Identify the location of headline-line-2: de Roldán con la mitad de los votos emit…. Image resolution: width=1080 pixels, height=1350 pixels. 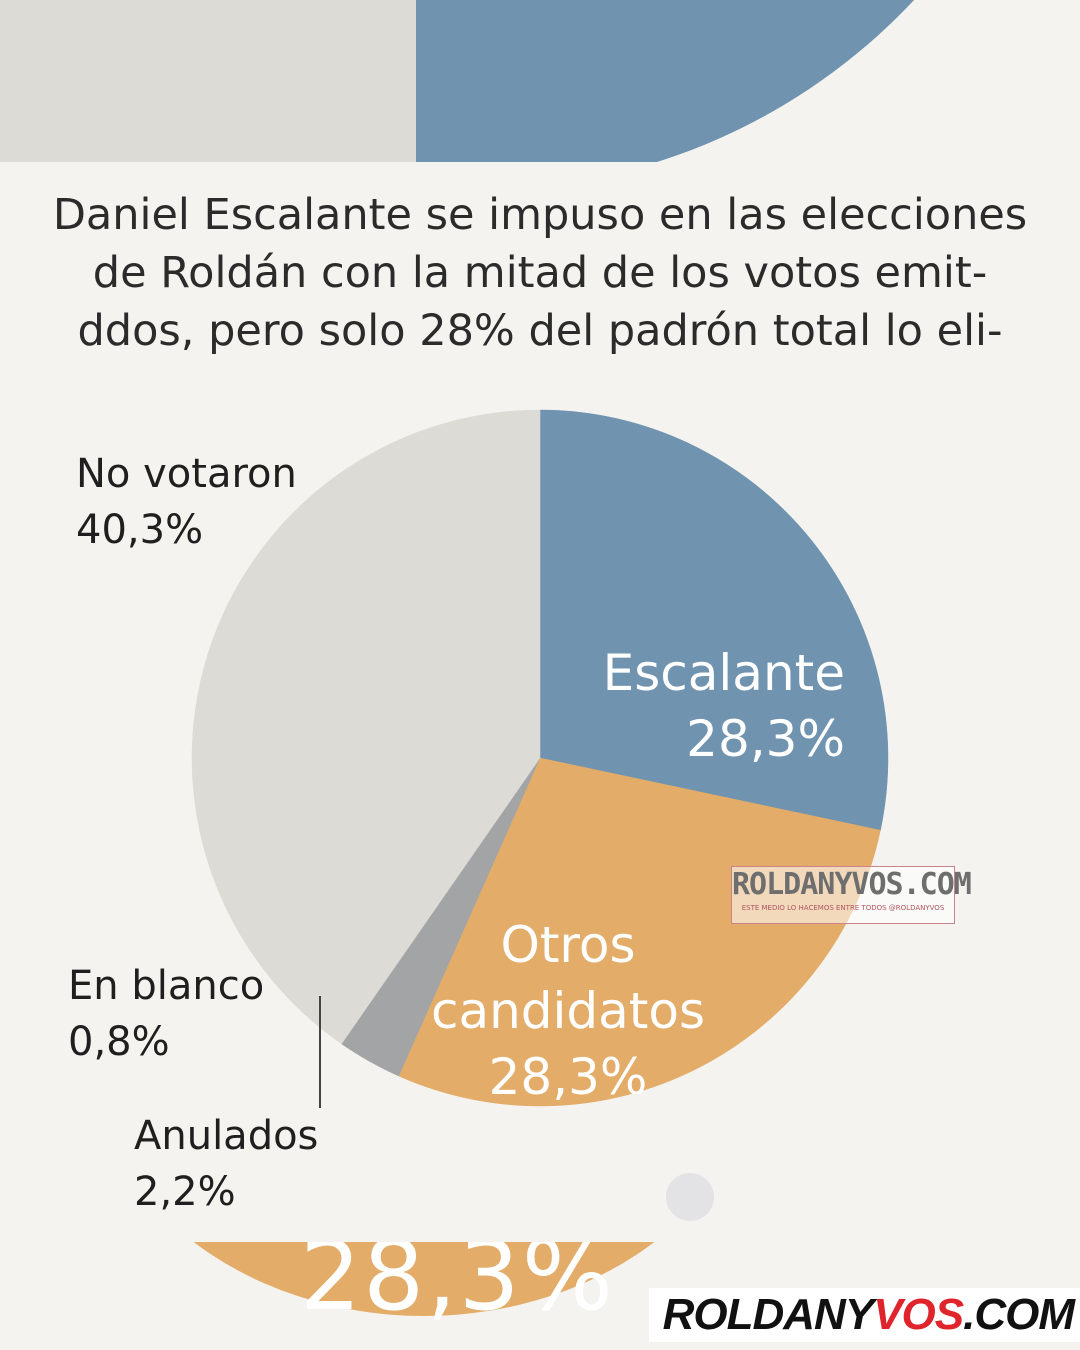
(540, 273).